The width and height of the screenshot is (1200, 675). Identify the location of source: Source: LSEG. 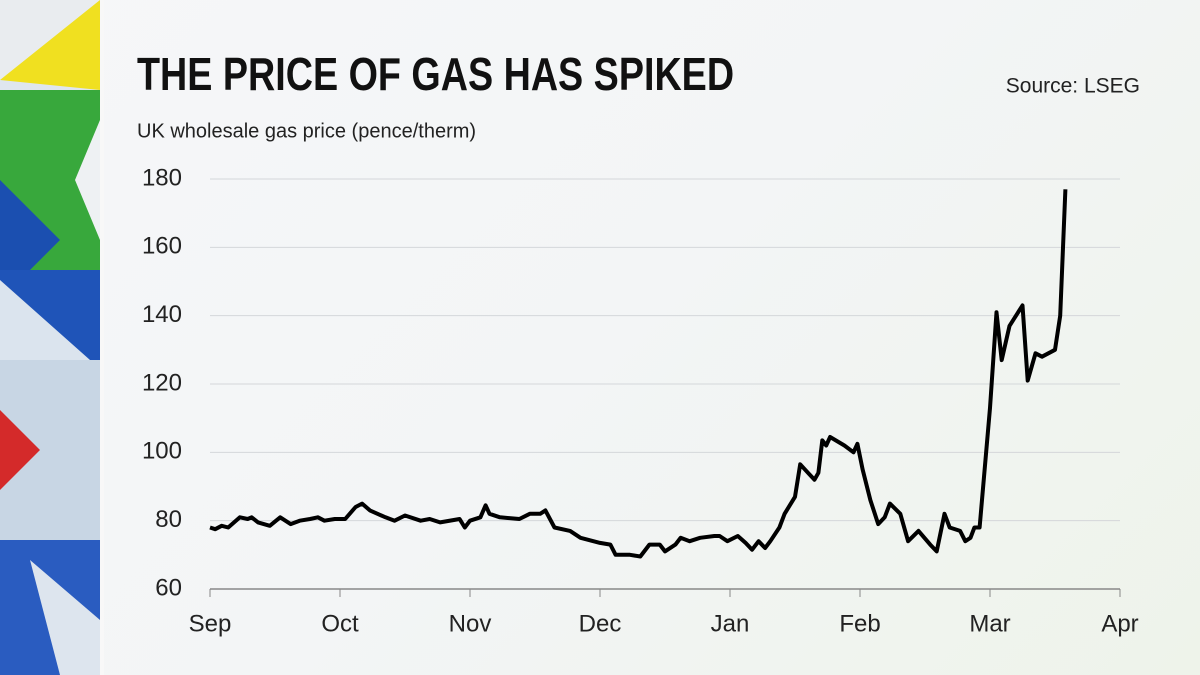
(1073, 86).